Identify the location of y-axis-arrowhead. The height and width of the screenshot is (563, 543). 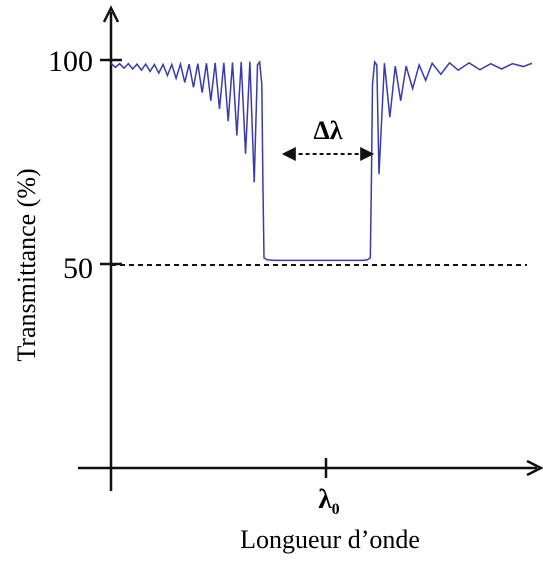
(111, 14).